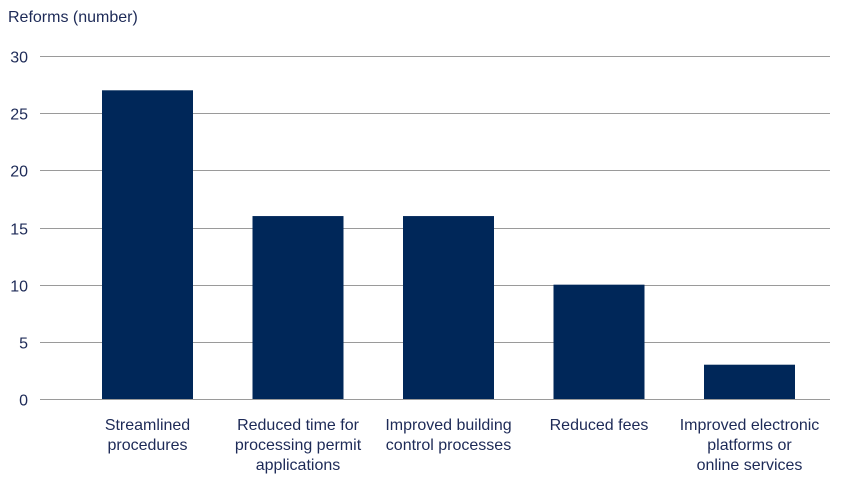 This screenshot has width=842, height=491. I want to click on y-tick-label: 25, so click(19, 115).